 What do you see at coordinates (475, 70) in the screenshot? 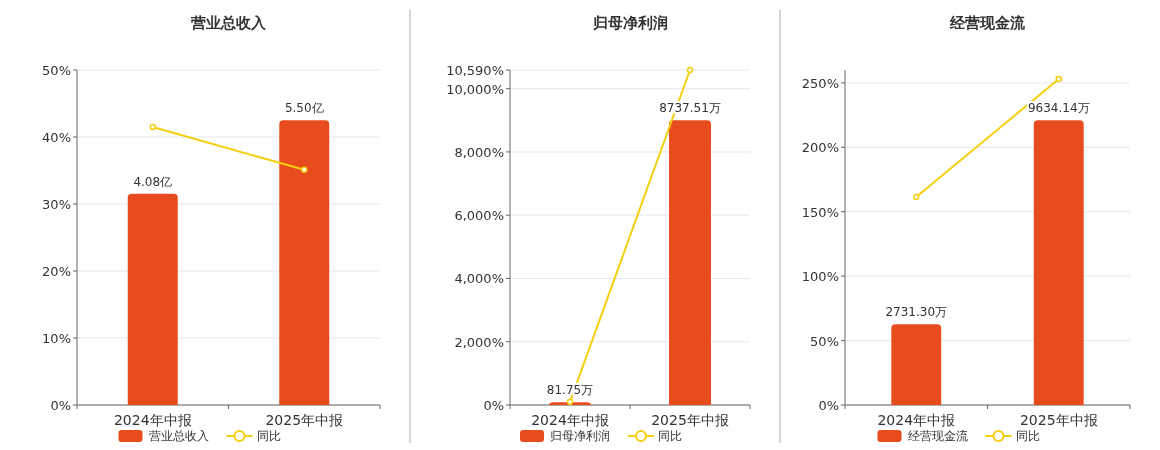
I see `y-tick-label: 10,590%` at bounding box center [475, 70].